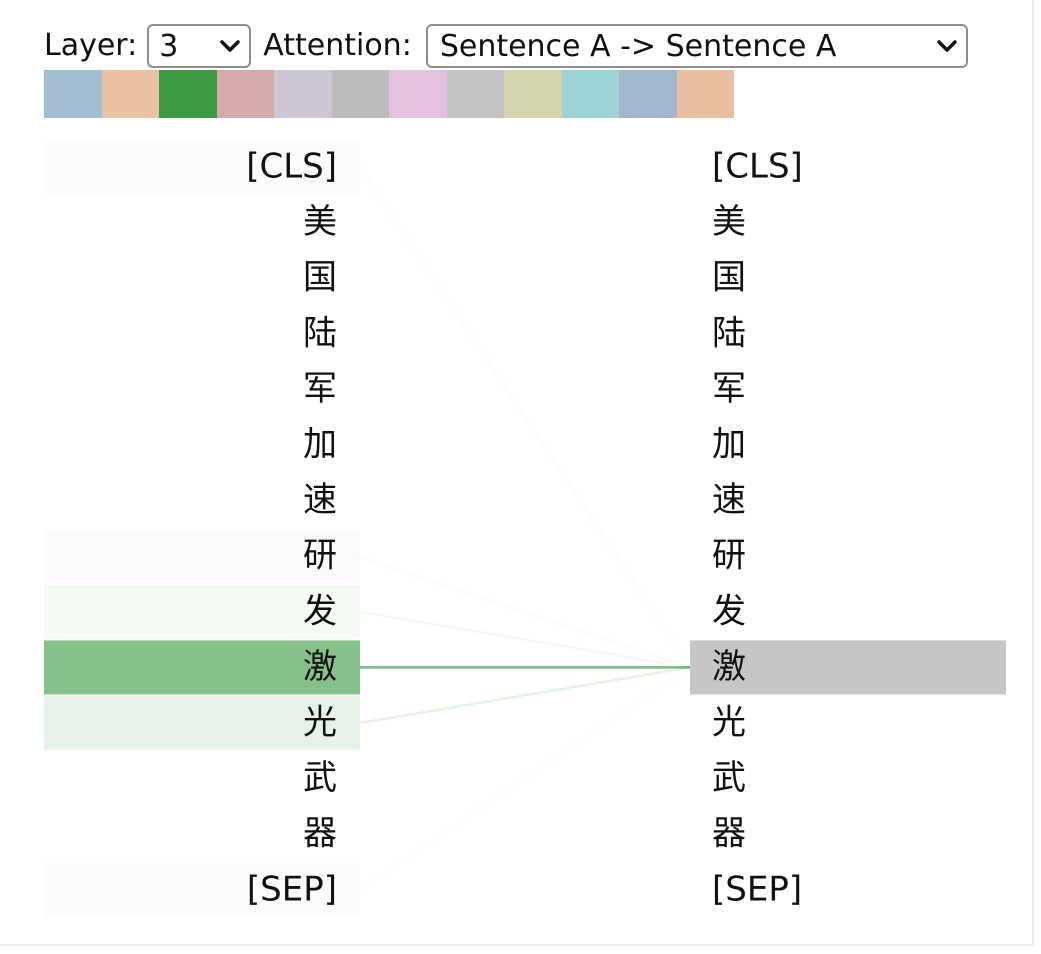 This screenshot has width=1041, height=954. Describe the element at coordinates (199, 46) in the screenshot. I see `layer-select: 3` at that location.